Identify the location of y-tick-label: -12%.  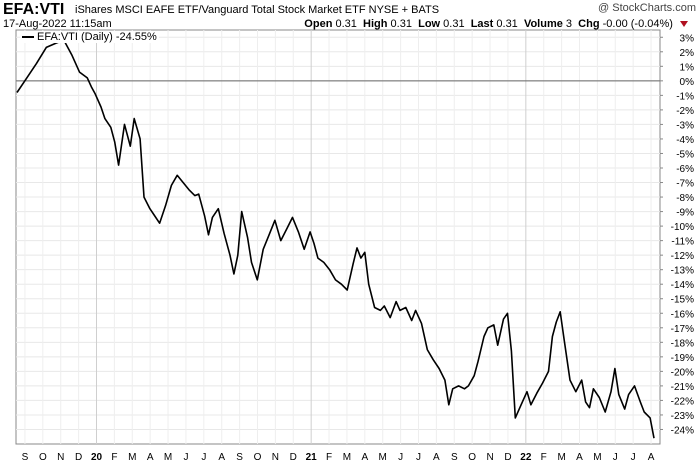
(682, 256).